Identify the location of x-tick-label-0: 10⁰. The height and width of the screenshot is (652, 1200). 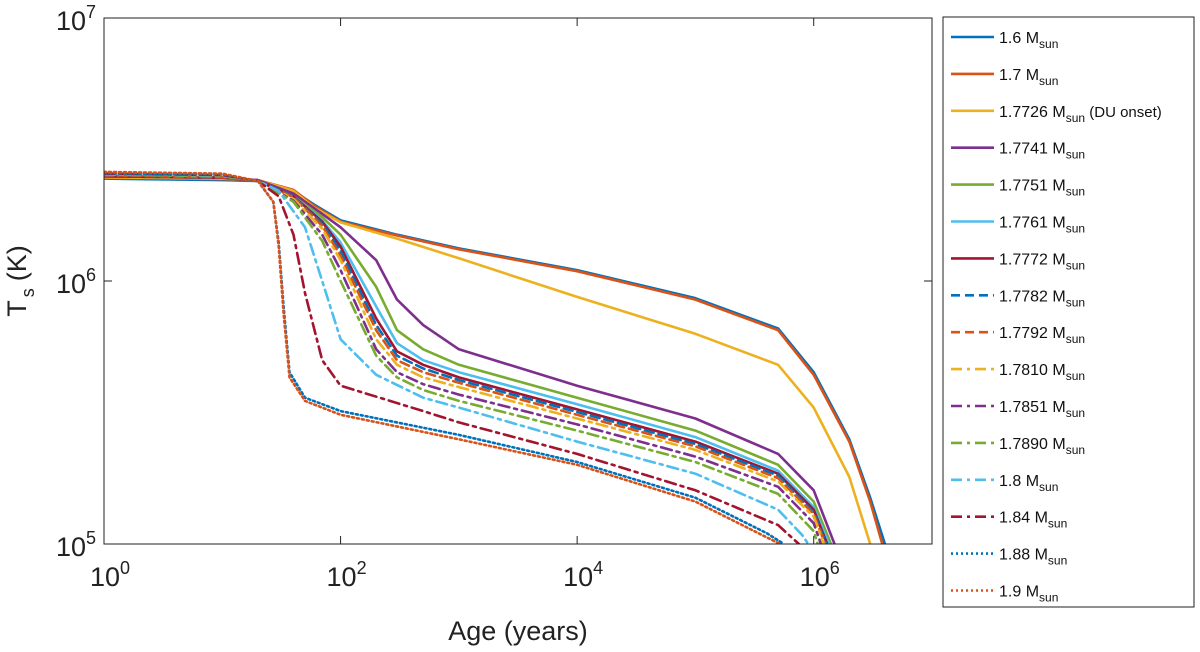
(110, 575).